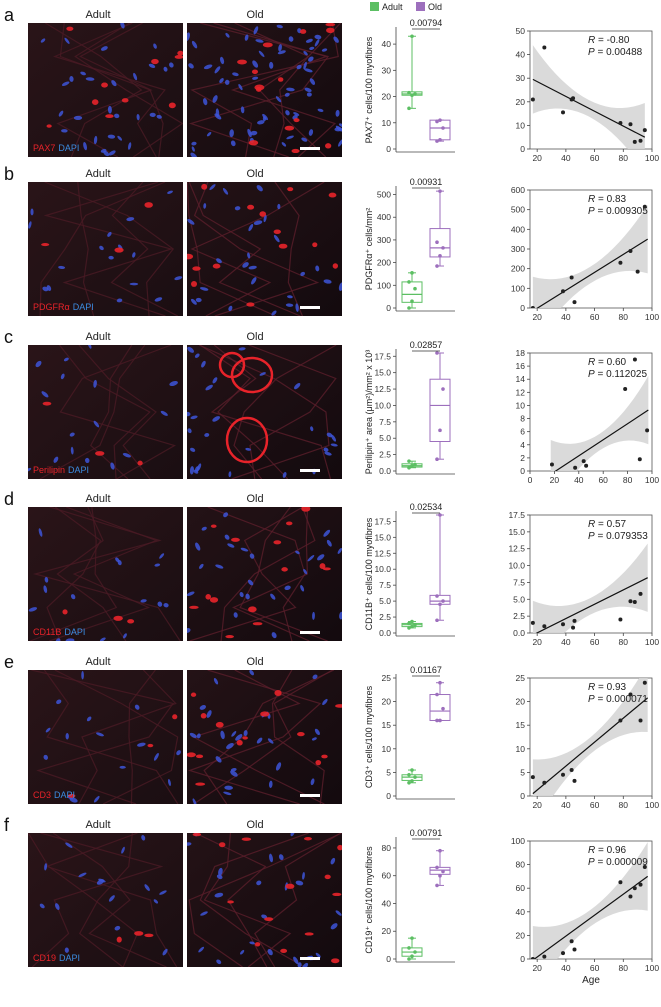 The image size is (661, 1007). Describe the element at coordinates (54, 795) in the screenshot. I see `stain-label: CD3 DAPI` at that location.